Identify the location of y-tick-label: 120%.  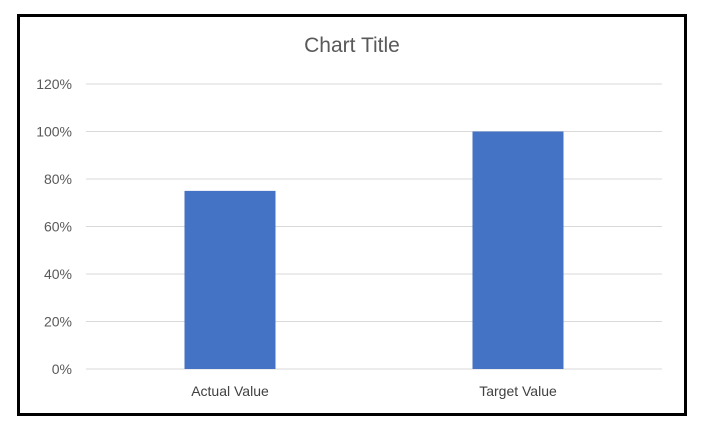
(54, 84).